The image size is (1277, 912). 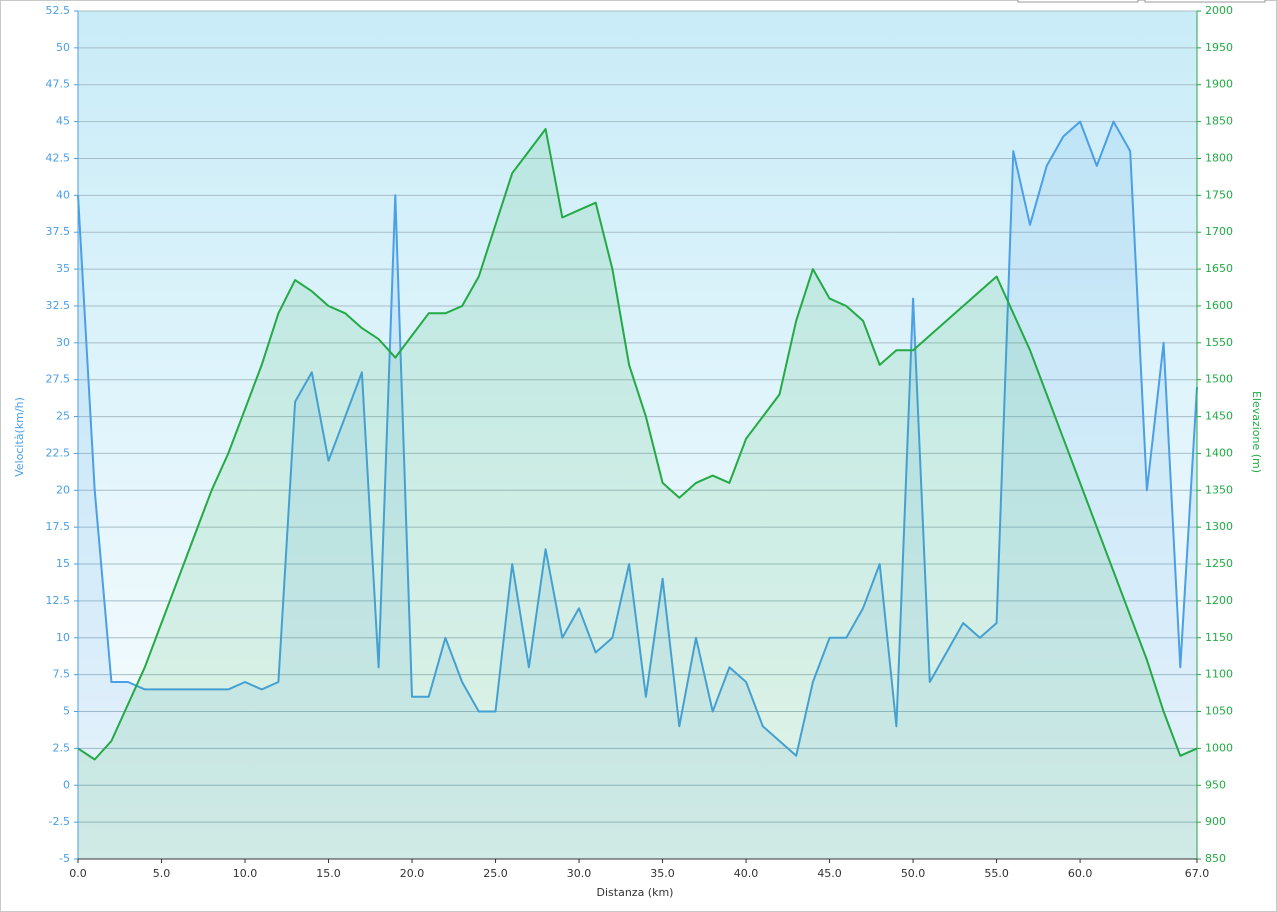 I want to click on x-tick-label: 50.0, so click(x=913, y=873).